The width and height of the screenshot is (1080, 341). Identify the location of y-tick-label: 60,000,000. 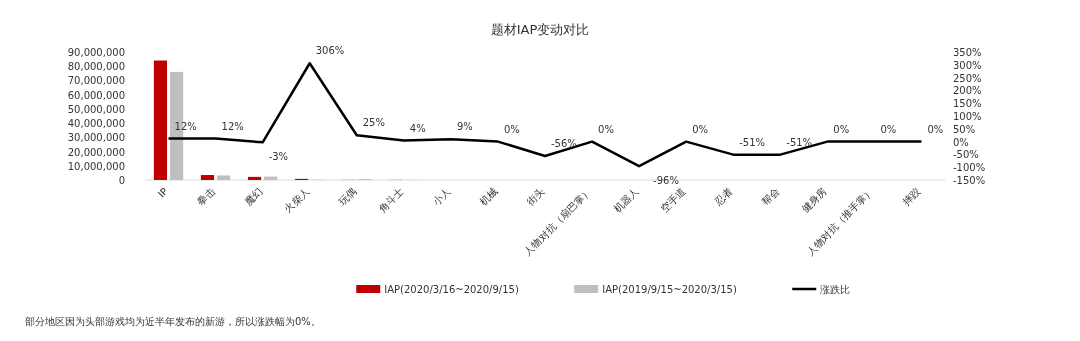
(96, 95).